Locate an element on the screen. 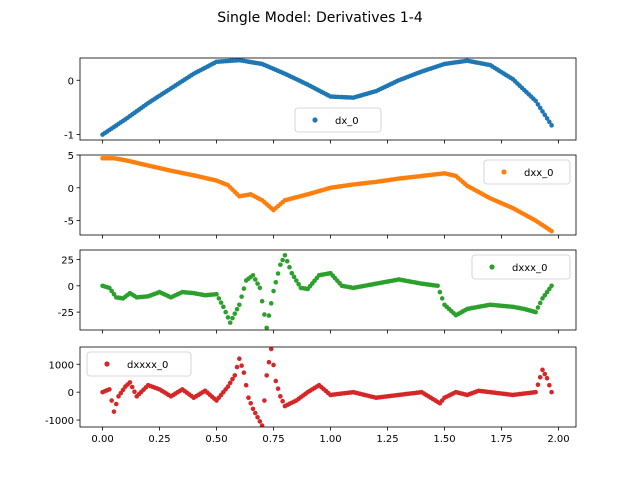  legend-label: dxxx_0 is located at coordinates (529, 268).